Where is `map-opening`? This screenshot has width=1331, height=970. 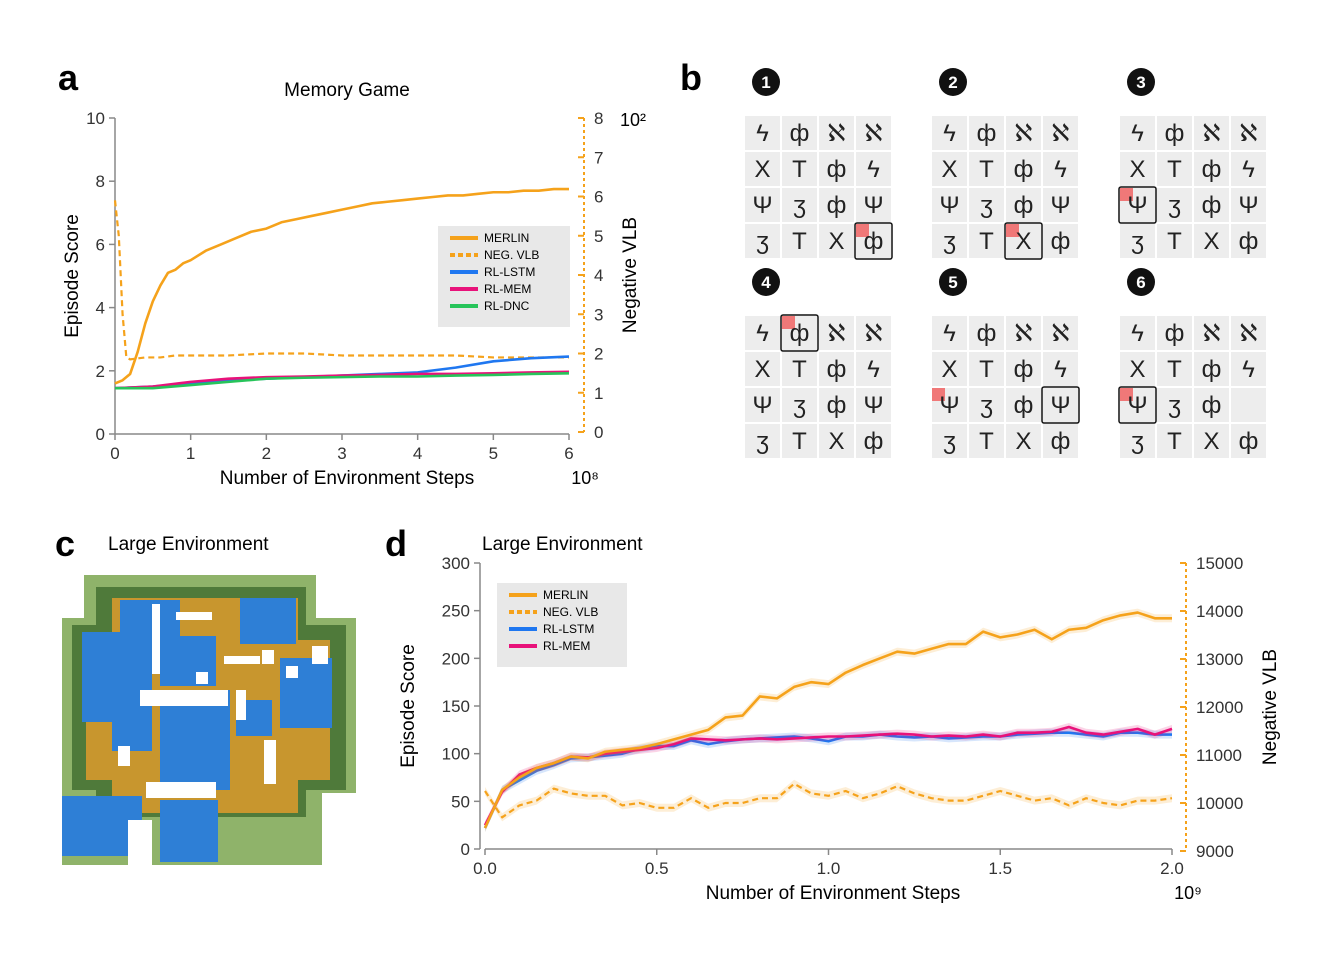
map-opening is located at coordinates (292, 672).